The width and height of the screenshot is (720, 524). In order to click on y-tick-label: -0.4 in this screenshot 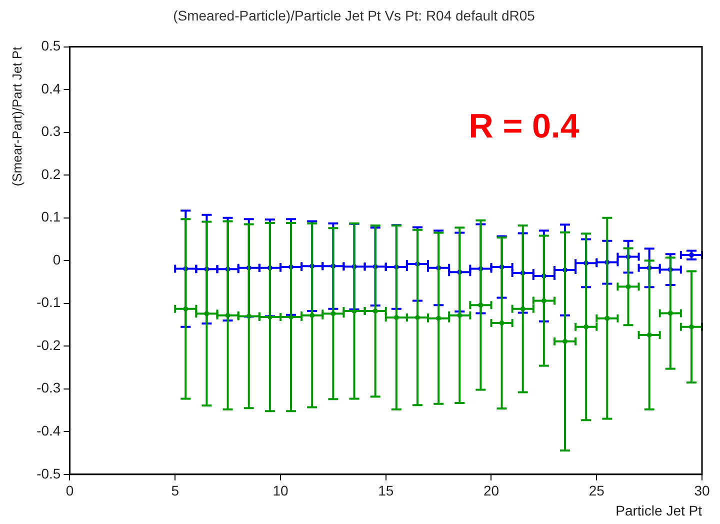, I will do `click(48, 430)`.